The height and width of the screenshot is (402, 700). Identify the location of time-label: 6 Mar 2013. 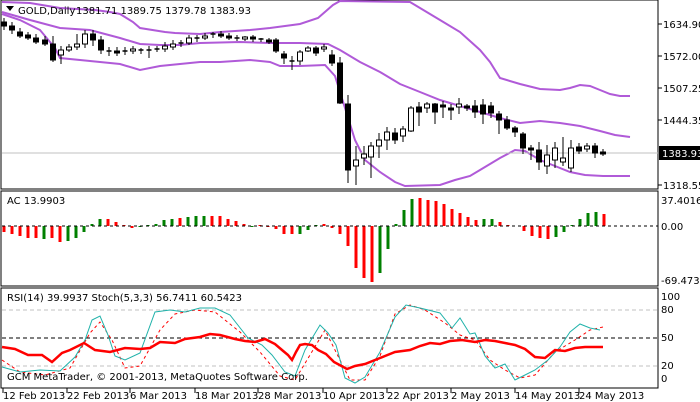
(158, 396).